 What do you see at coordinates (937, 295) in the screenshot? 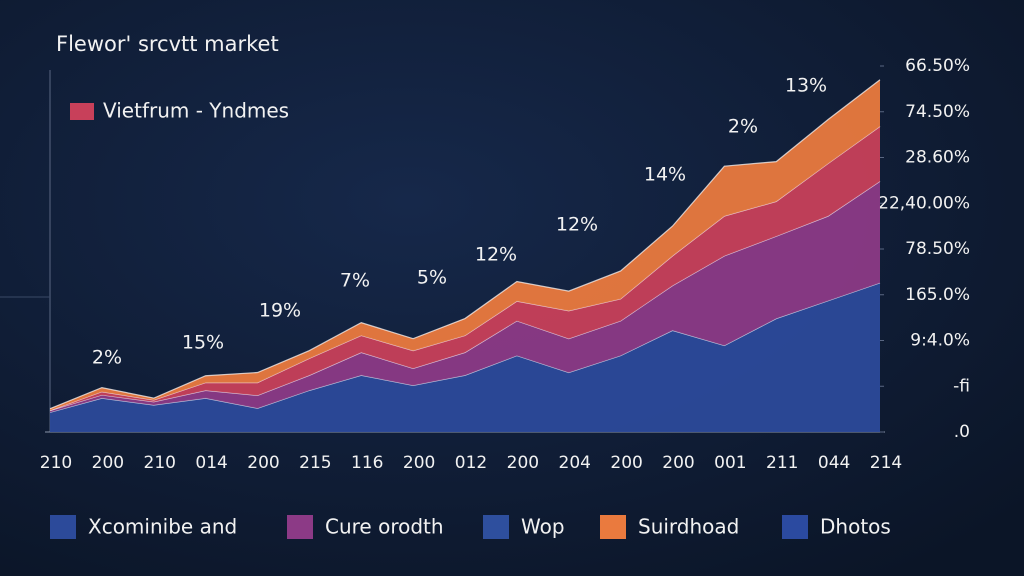
I see `y-tick-label: 165.0%` at bounding box center [937, 295].